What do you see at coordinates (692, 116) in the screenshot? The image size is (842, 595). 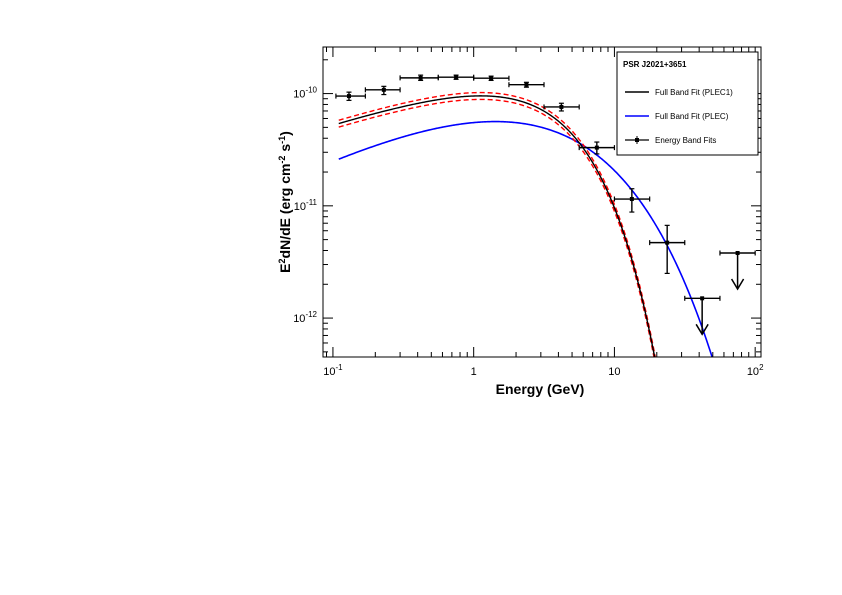 I see `legend-label: Full Band Fit (PLEC)` at bounding box center [692, 116].